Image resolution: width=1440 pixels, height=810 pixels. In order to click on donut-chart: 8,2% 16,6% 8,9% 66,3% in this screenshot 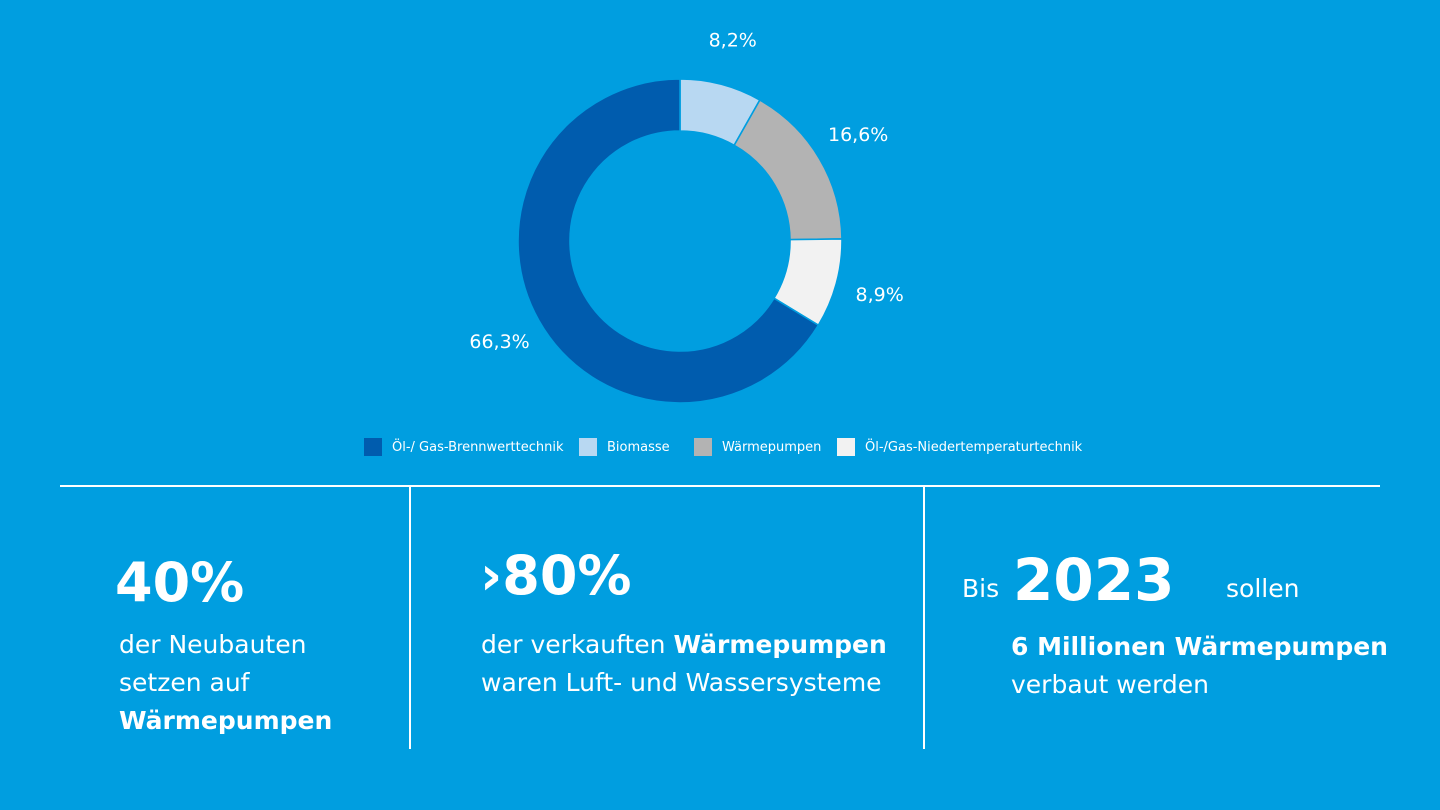, I will do `click(686, 216)`.